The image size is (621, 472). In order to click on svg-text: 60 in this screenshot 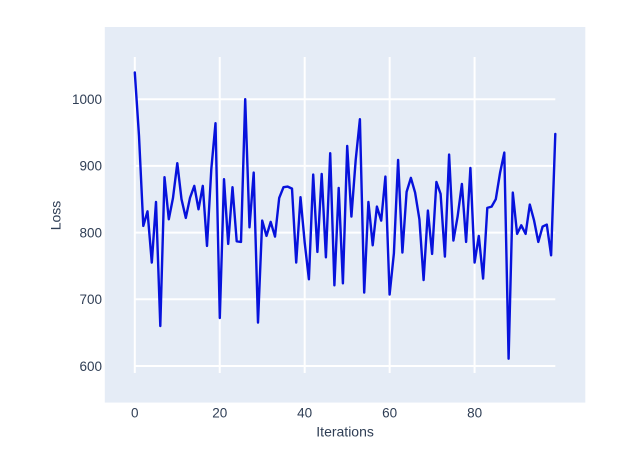, I will do `click(389, 413)`.